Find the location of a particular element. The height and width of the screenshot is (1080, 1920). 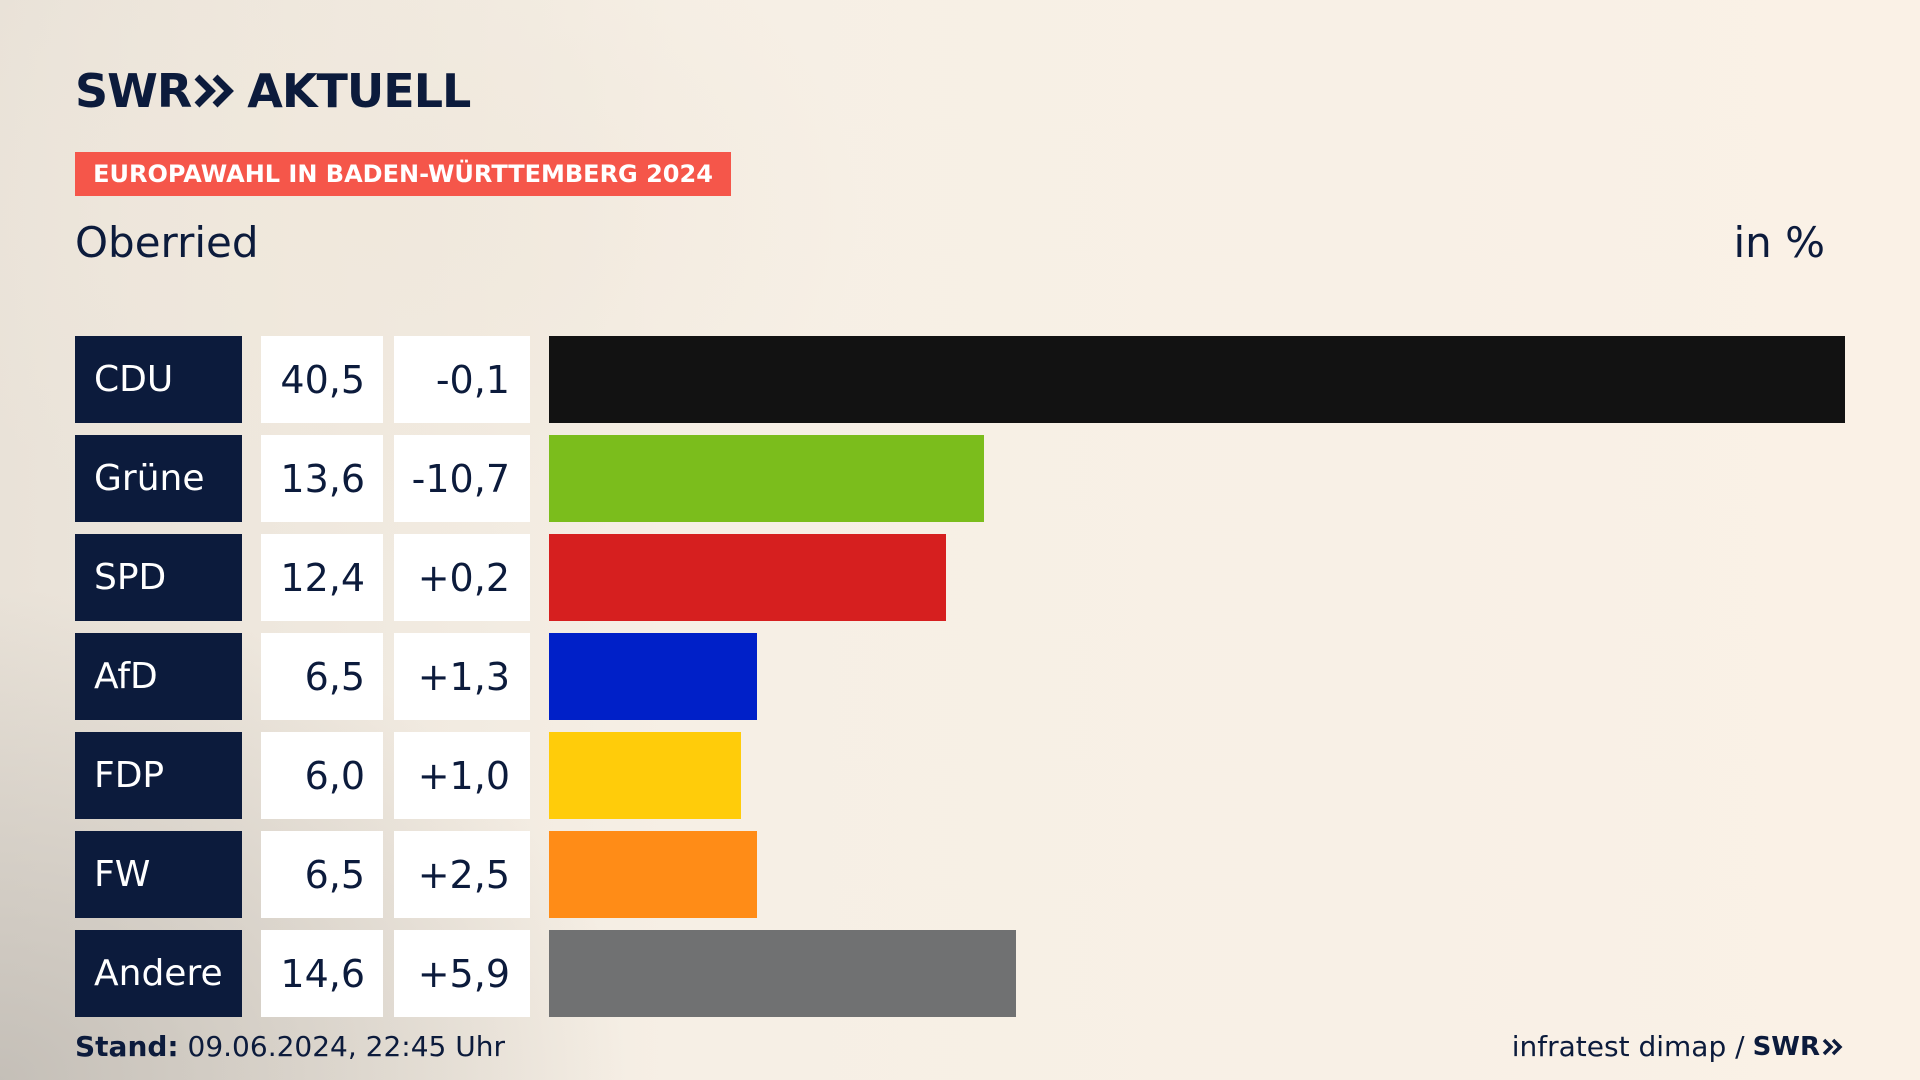

change-label: +0,2 is located at coordinates (462, 577).